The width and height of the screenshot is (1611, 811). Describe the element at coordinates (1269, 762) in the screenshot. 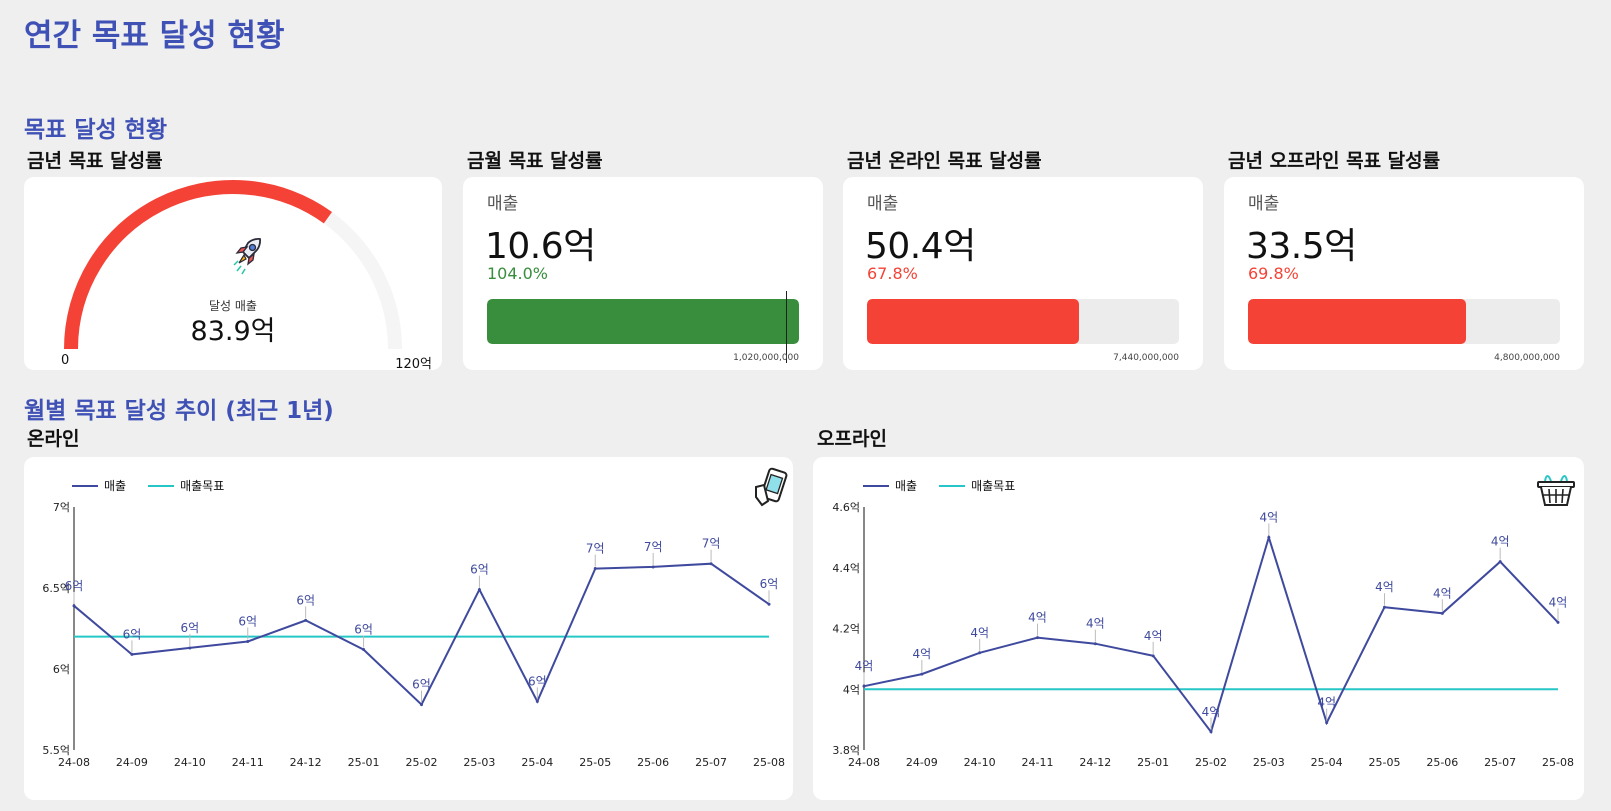

I see `x-tick-label: 25-03` at that location.